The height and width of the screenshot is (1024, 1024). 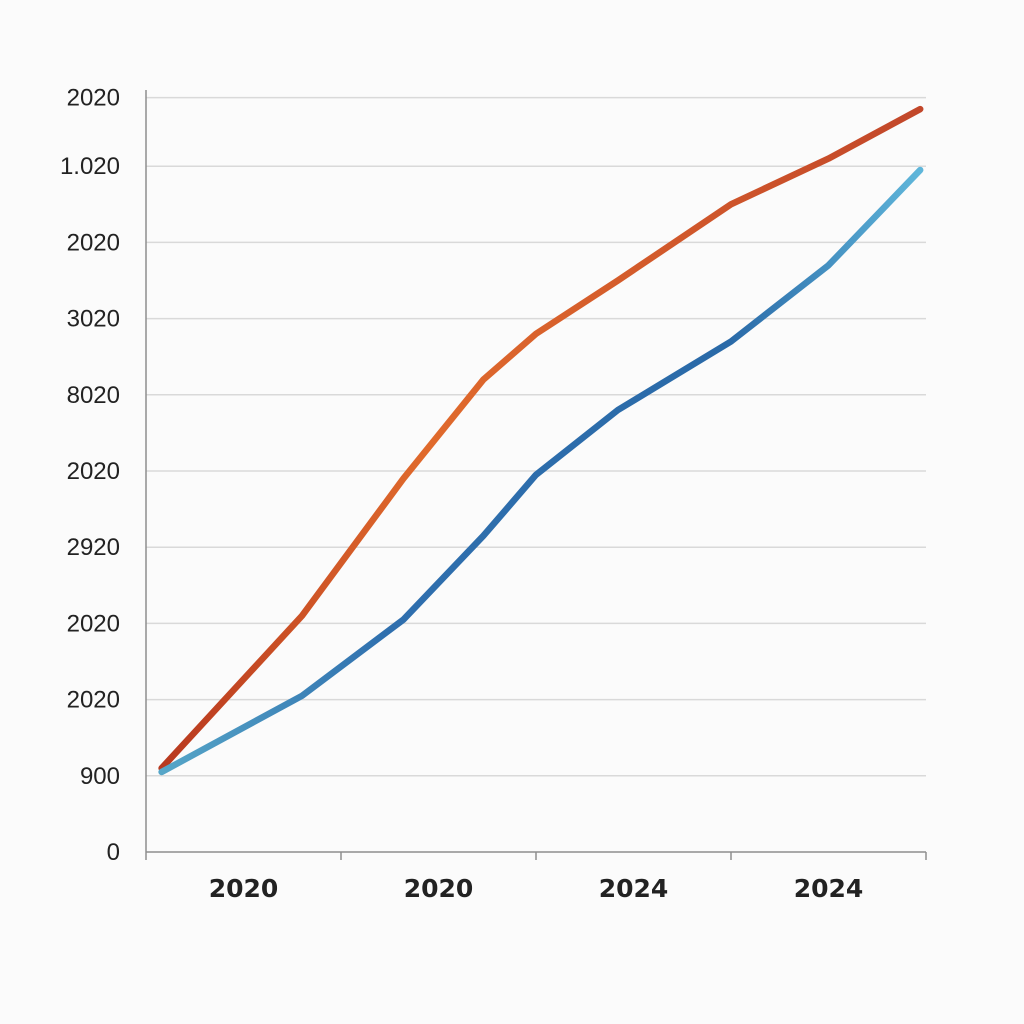 I want to click on y-tick-label: 900, so click(x=100, y=776).